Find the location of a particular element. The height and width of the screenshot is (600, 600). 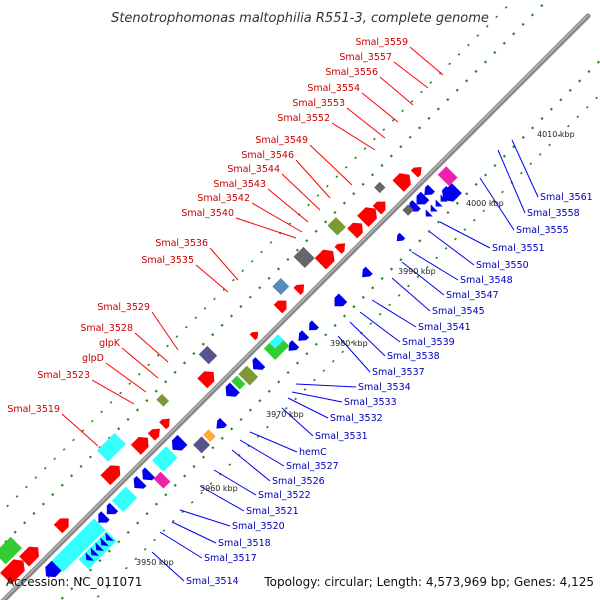

gene-label: Smal_3551 is located at coordinates (518, 248).